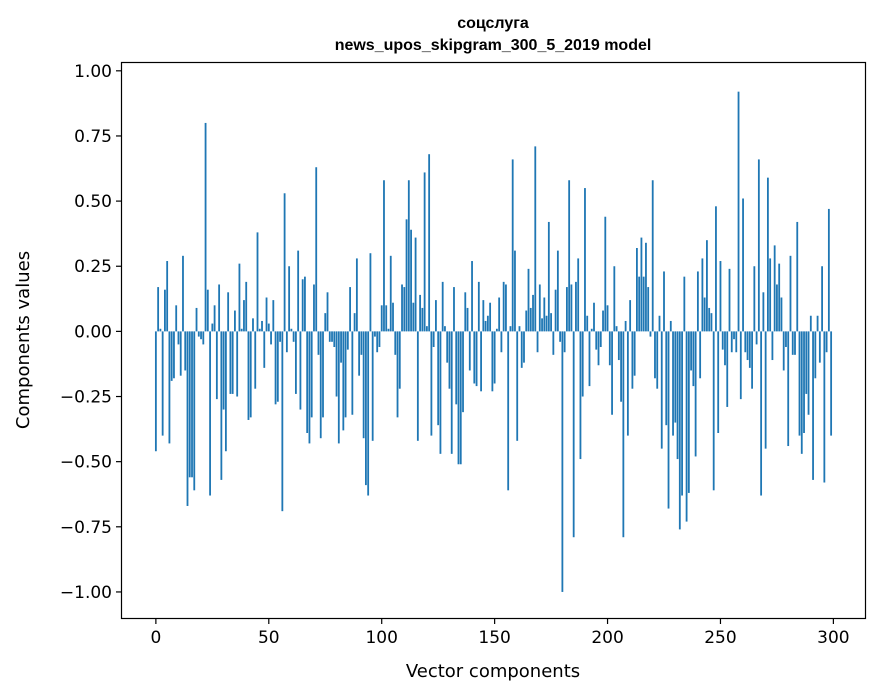  I want to click on x-tick-label: 150, so click(494, 638).